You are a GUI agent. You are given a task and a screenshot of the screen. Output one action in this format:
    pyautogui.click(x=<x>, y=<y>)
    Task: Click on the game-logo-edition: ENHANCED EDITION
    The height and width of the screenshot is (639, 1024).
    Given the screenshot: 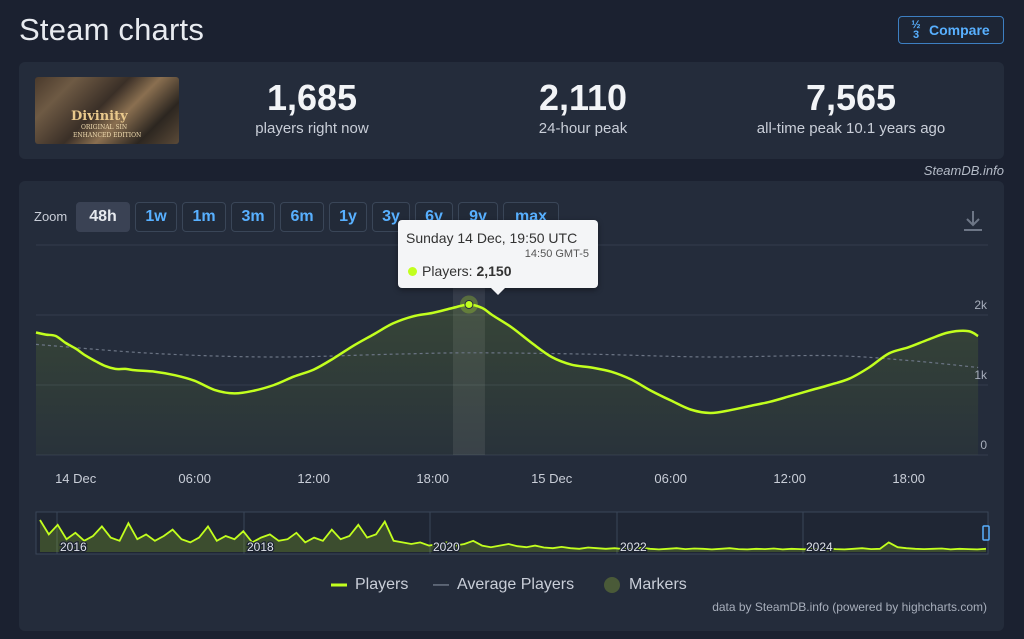 What is the action you would take?
    pyautogui.click(x=107, y=135)
    